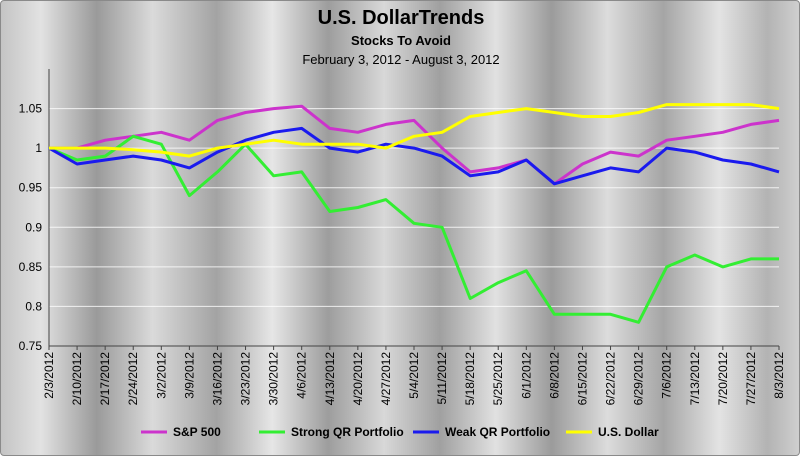  What do you see at coordinates (414, 375) in the screenshot?
I see `x-tick-label: 5/4/2012` at bounding box center [414, 375].